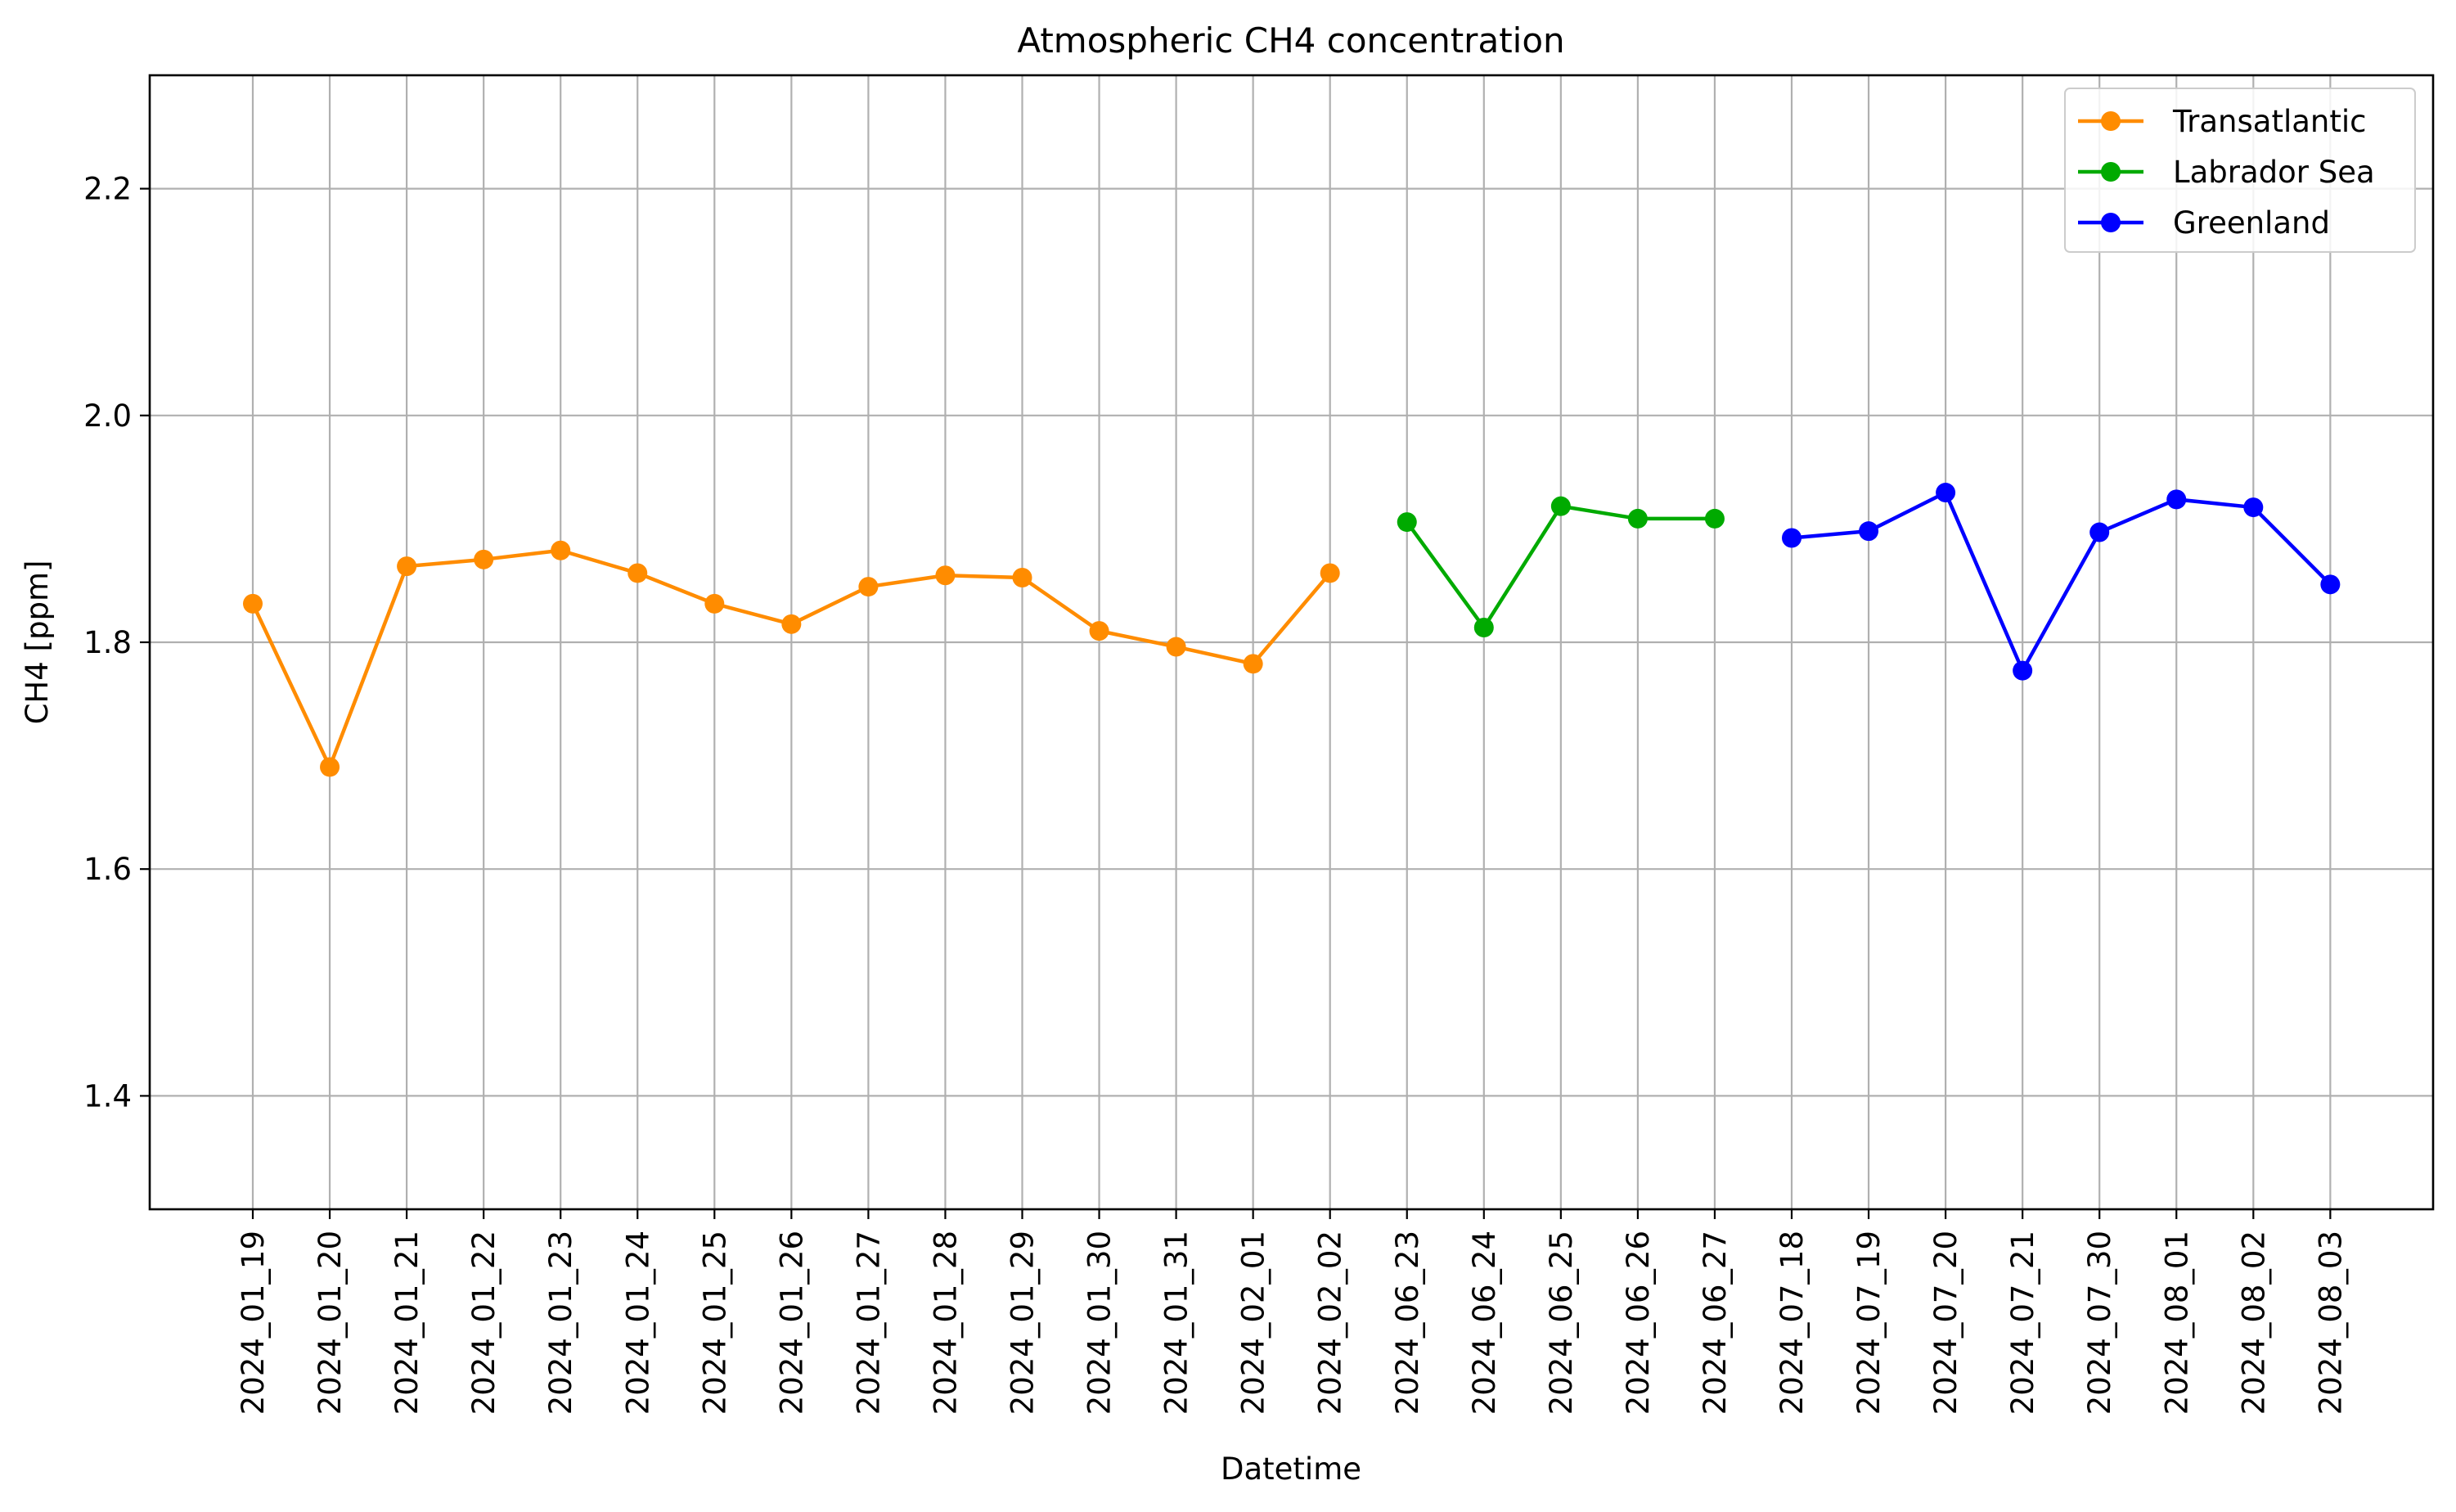  Describe the element at coordinates (484, 1323) in the screenshot. I see `x-tick-label: 2024_01_22` at that location.